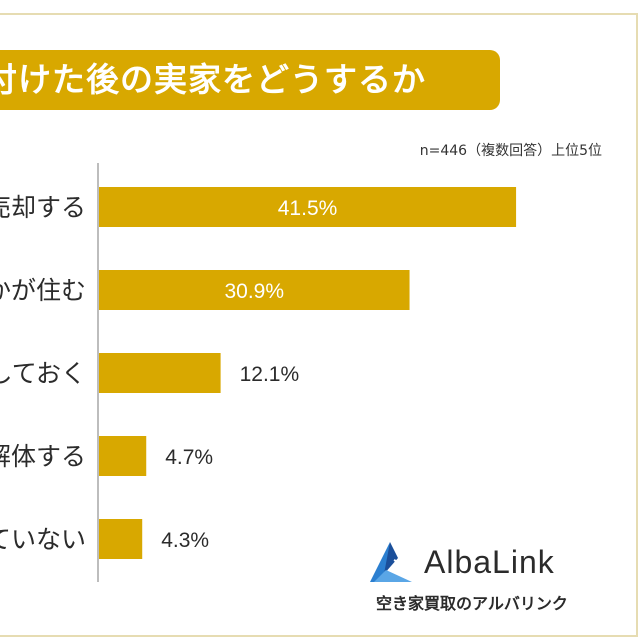 The image size is (640, 640). Describe the element at coordinates (489, 562) in the screenshot. I see `brand-name: AlbaLink` at that location.